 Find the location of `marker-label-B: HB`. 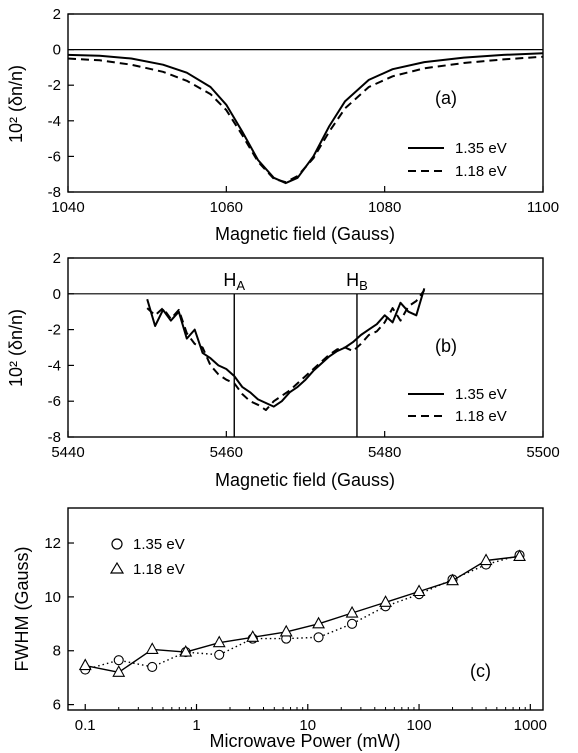

marker-label-B: HB is located at coordinates (357, 281).